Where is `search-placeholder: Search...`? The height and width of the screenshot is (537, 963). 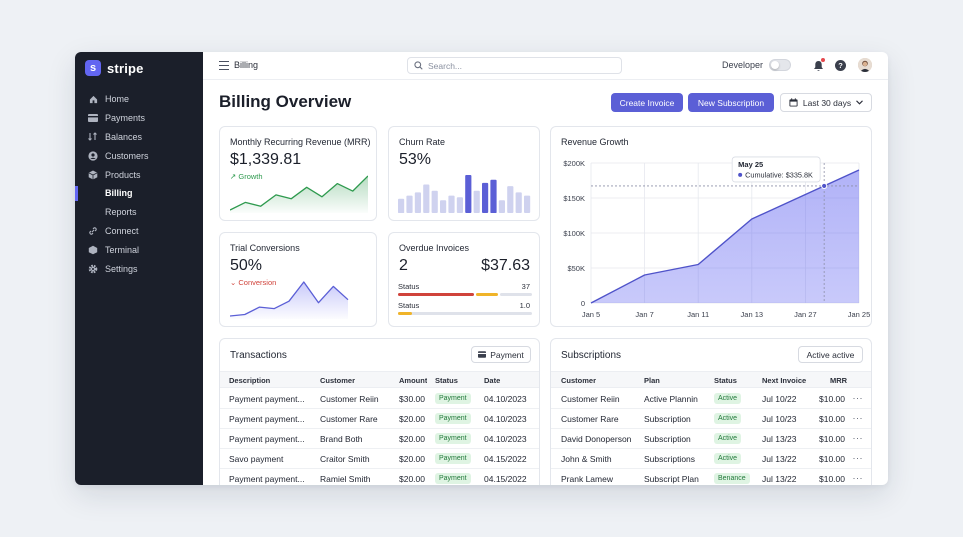
search-placeholder: Search... is located at coordinates (445, 65).